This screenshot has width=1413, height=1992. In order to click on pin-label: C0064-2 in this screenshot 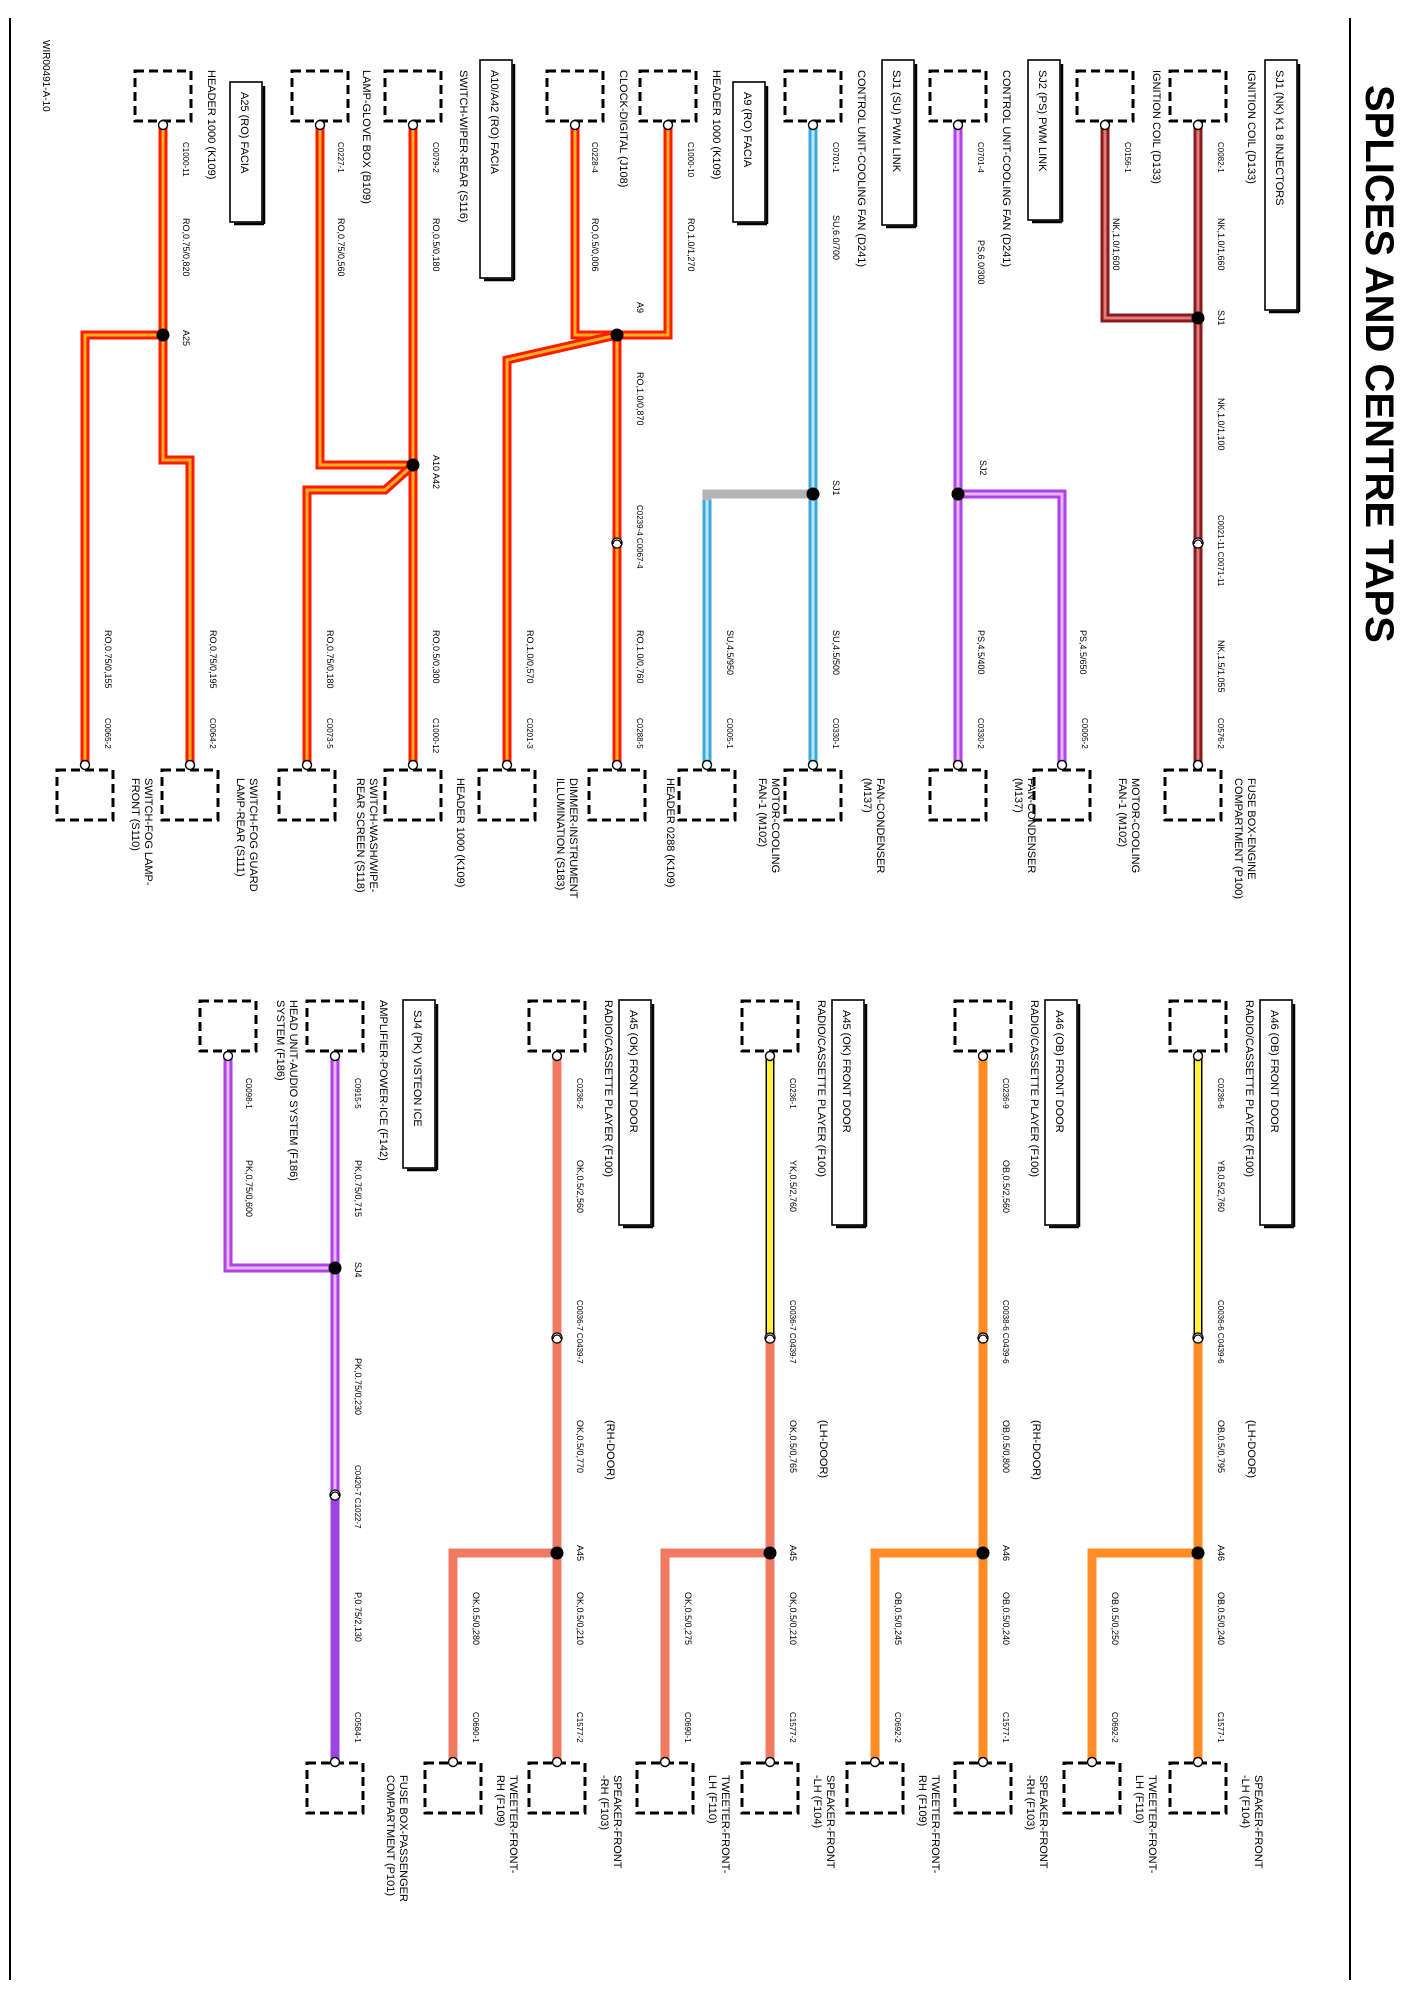, I will do `click(212, 733)`.